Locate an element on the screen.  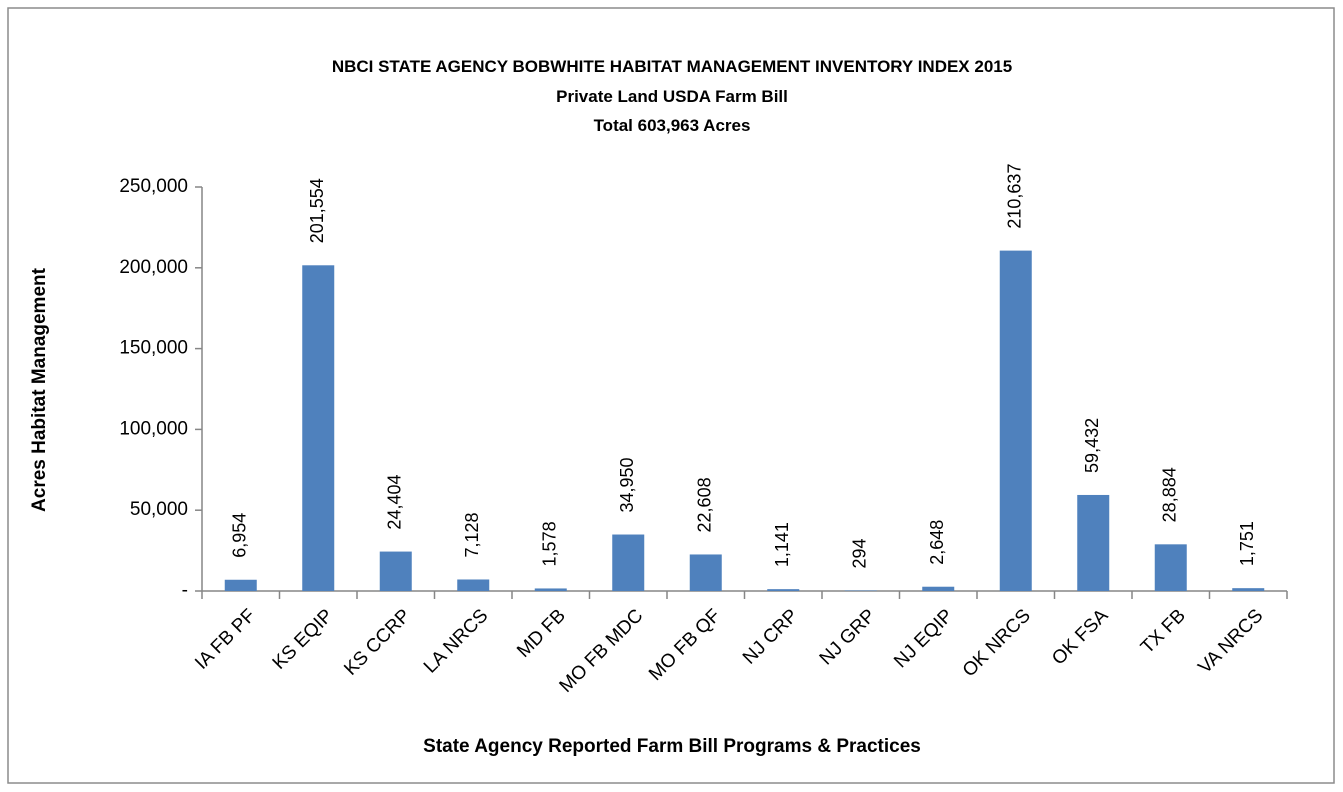
y-tick-label: 200,000 is located at coordinates (153, 267).